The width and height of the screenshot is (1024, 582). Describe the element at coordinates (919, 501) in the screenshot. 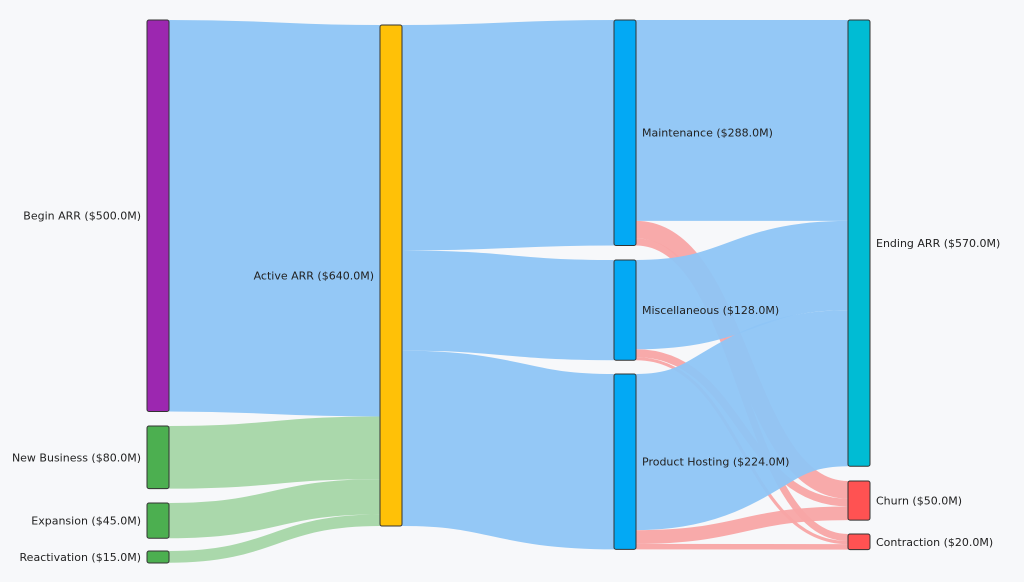

I see `label-churn: Churn ($50.0M)` at that location.